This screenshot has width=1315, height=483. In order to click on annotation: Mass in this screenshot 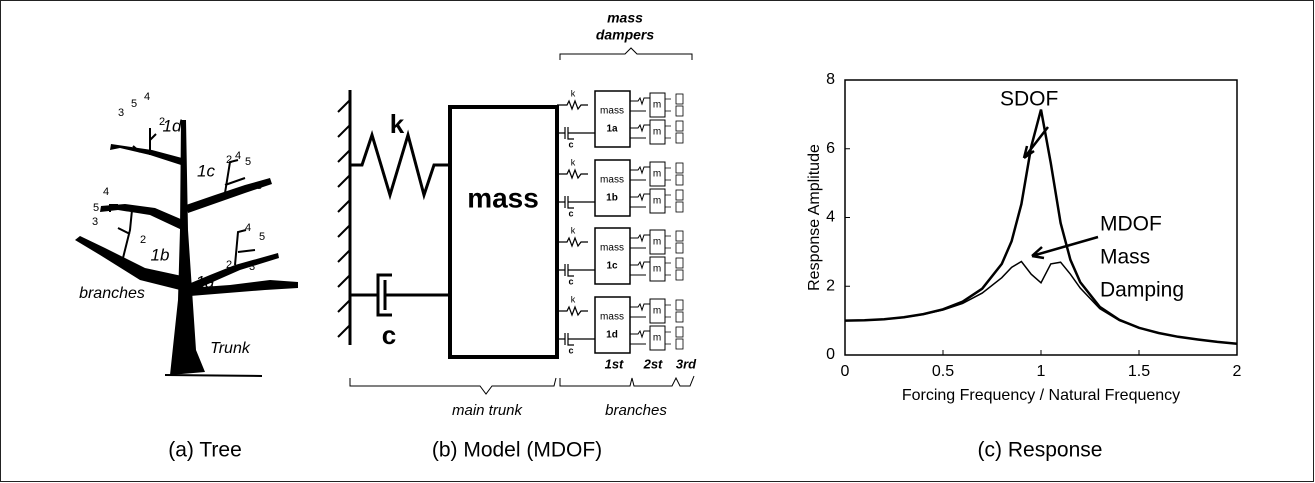, I will do `click(1125, 257)`.